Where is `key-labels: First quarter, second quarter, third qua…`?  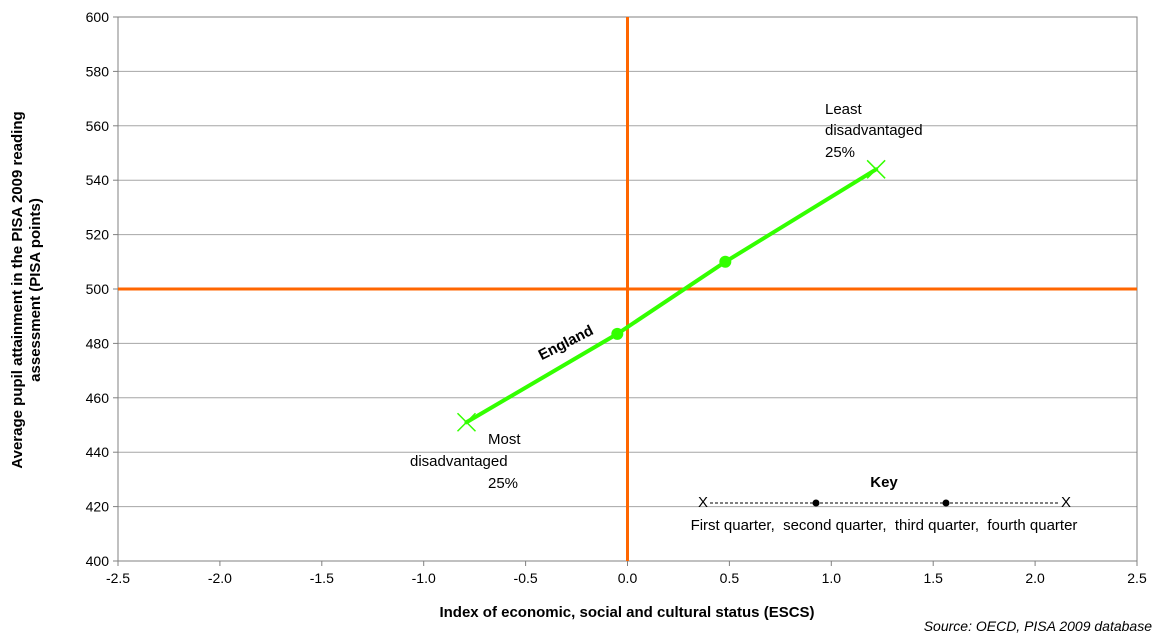 key-labels: First quarter, second quarter, third qua… is located at coordinates (884, 525).